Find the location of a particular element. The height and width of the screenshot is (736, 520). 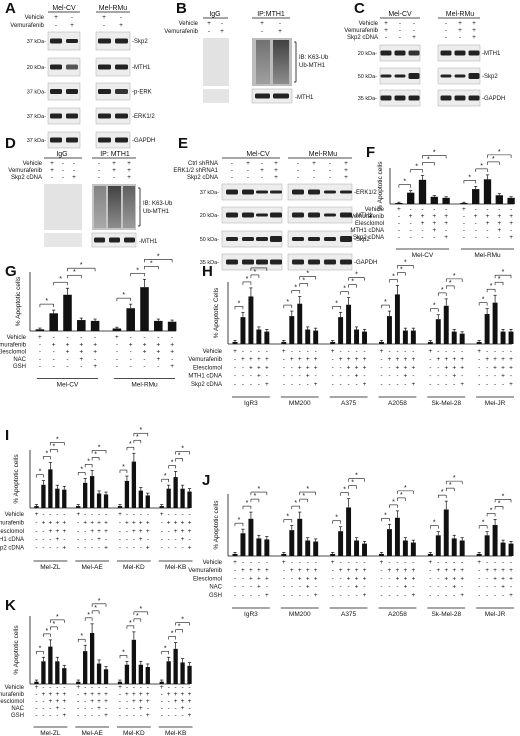

mw-marker: 37 kDa- is located at coordinates (36, 117).